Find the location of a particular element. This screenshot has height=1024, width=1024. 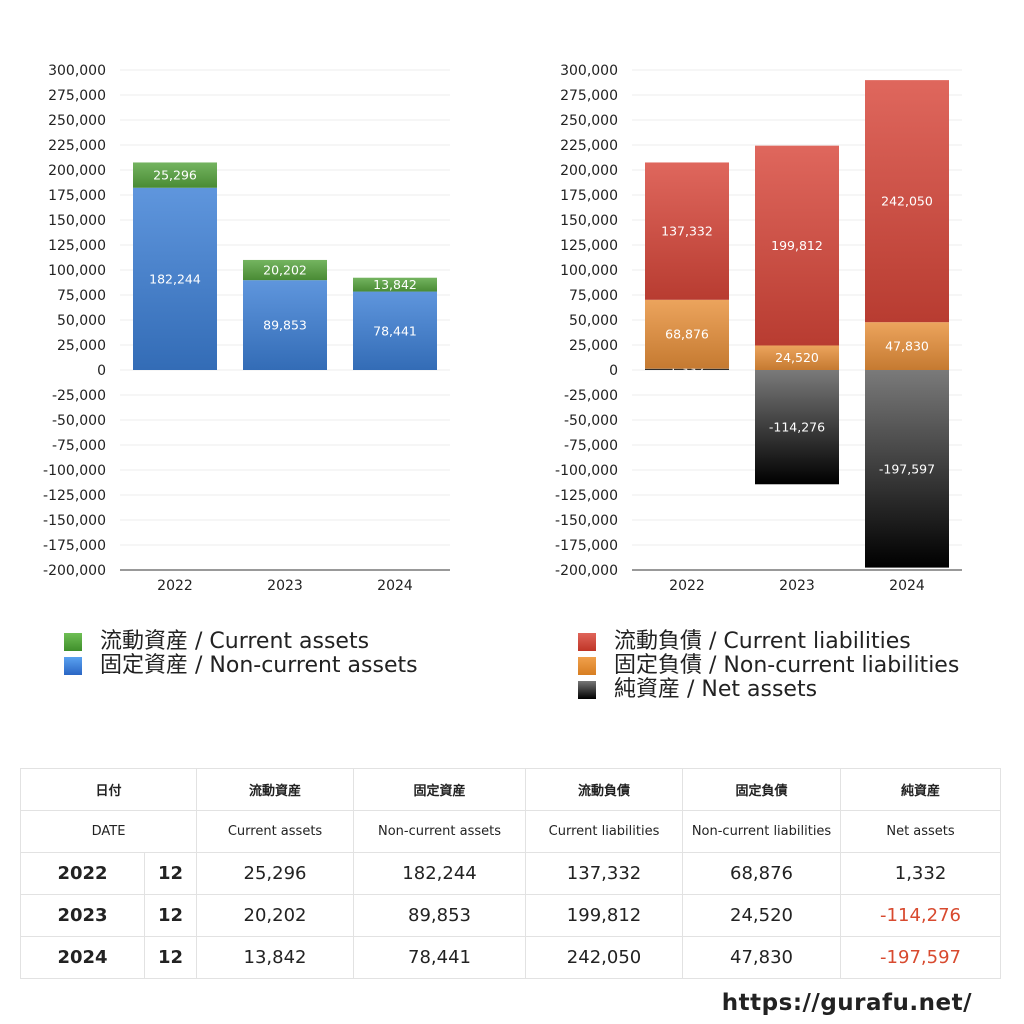

legend-label-current-assets: 流動資産 / Current assets is located at coordinates (235, 641).